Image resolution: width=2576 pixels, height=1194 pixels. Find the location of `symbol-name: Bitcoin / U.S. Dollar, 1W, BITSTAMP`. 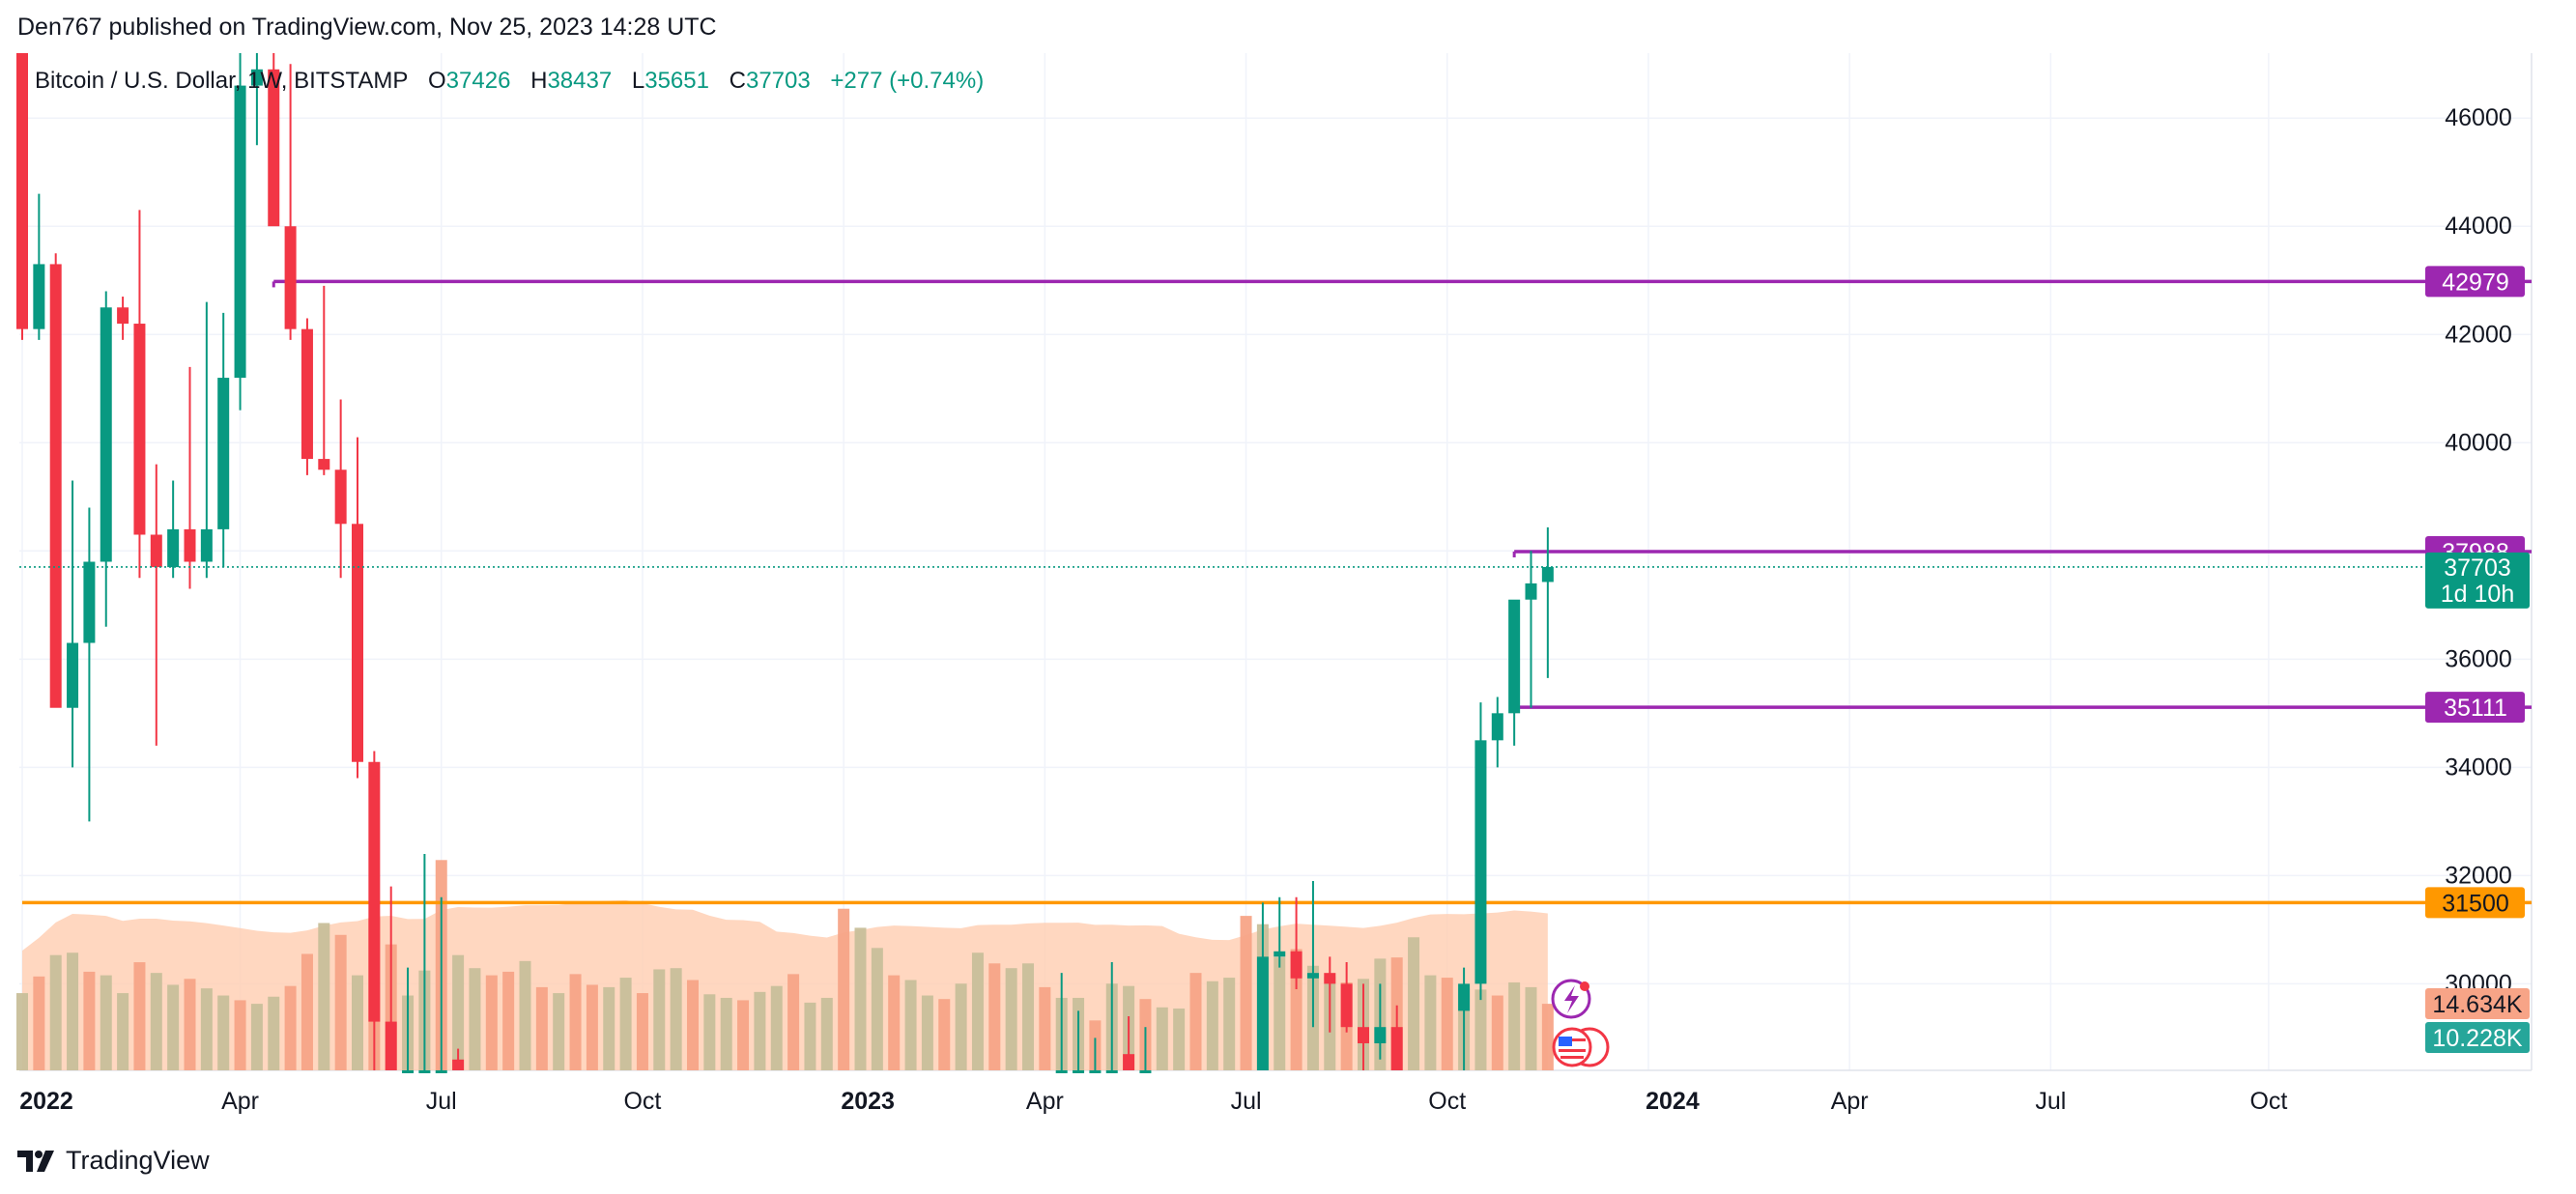

symbol-name: Bitcoin / U.S. Dollar, 1W, BITSTAMP is located at coordinates (222, 81).